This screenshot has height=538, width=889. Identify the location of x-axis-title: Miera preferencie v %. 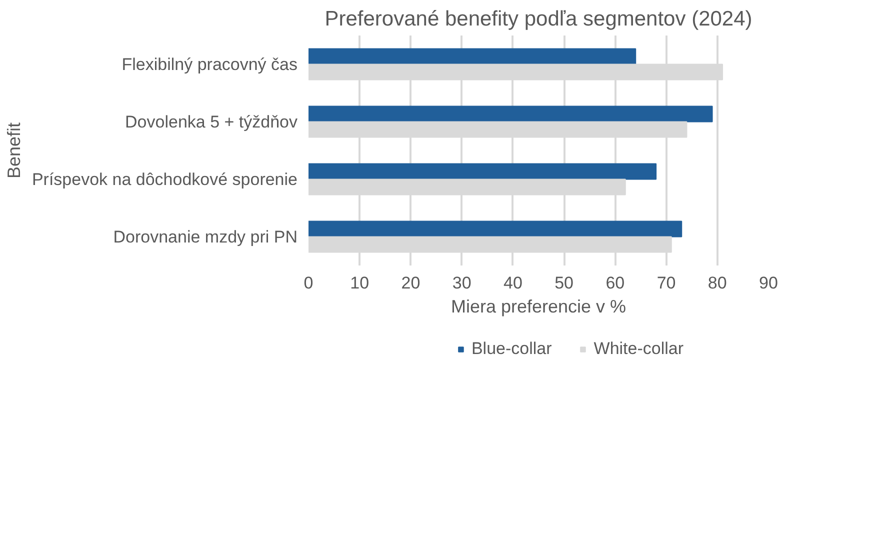
(538, 306).